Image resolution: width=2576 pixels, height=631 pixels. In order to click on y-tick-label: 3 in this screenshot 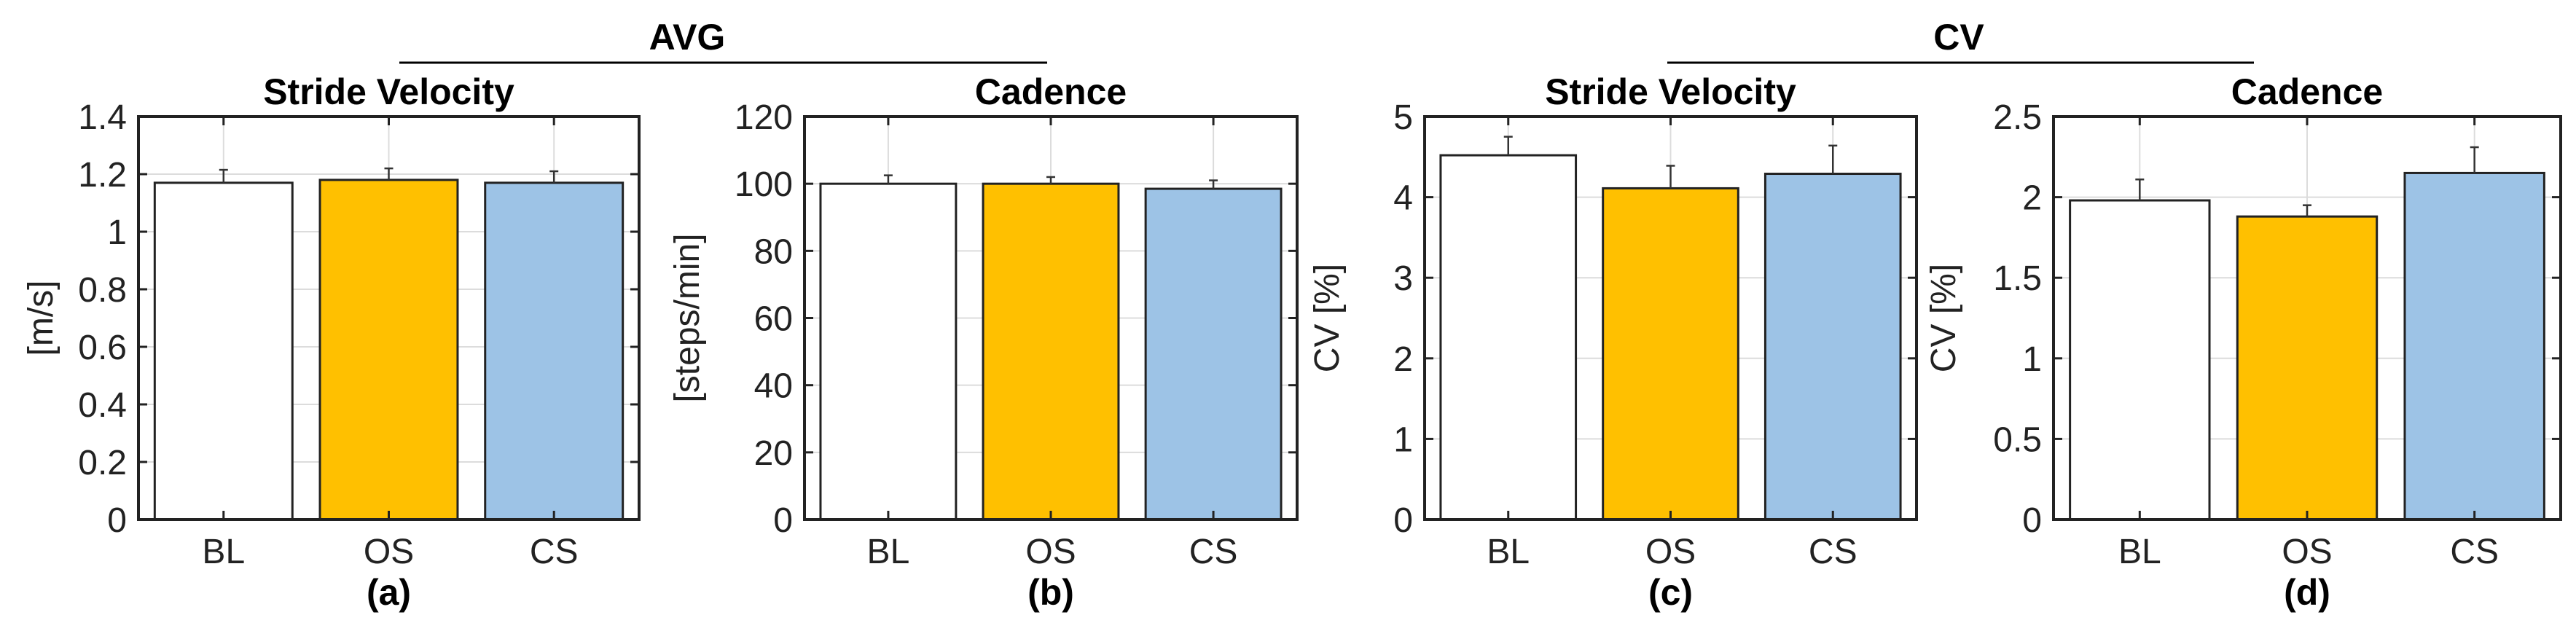, I will do `click(1403, 278)`.